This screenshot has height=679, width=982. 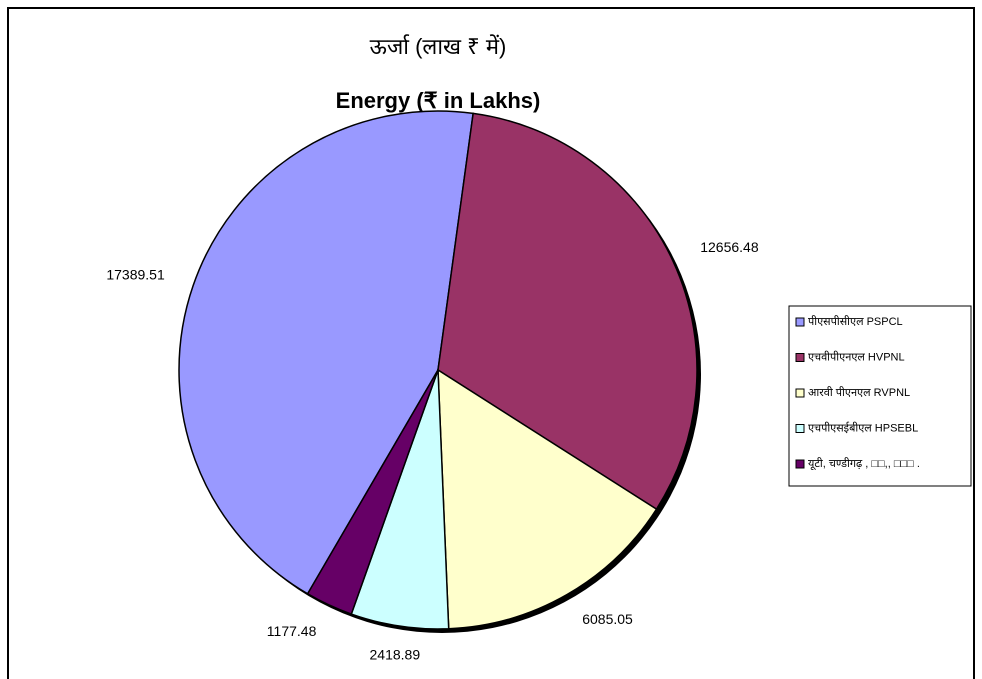 What do you see at coordinates (856, 356) in the screenshot?
I see `legend-label: एचवीपीएनएल HVPNL` at bounding box center [856, 356].